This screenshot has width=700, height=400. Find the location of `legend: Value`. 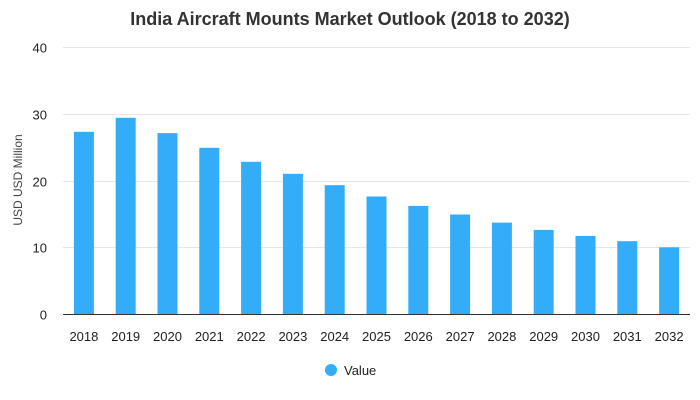

legend: Value is located at coordinates (350, 370).